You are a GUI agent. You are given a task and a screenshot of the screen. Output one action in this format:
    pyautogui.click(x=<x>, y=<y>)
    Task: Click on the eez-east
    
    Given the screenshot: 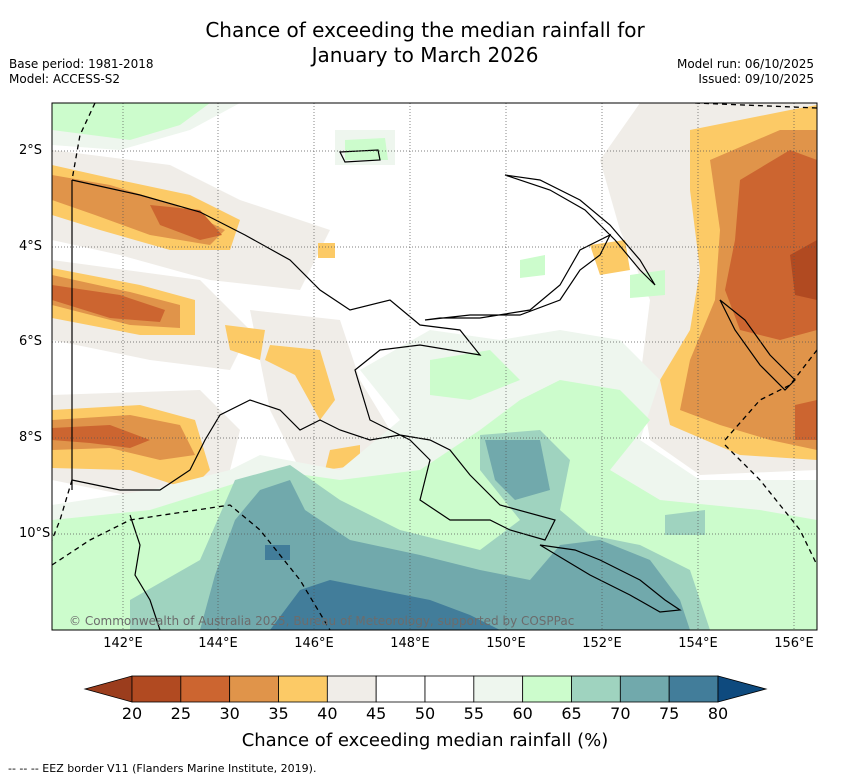 What is the action you would take?
    pyautogui.click(x=770, y=395)
    